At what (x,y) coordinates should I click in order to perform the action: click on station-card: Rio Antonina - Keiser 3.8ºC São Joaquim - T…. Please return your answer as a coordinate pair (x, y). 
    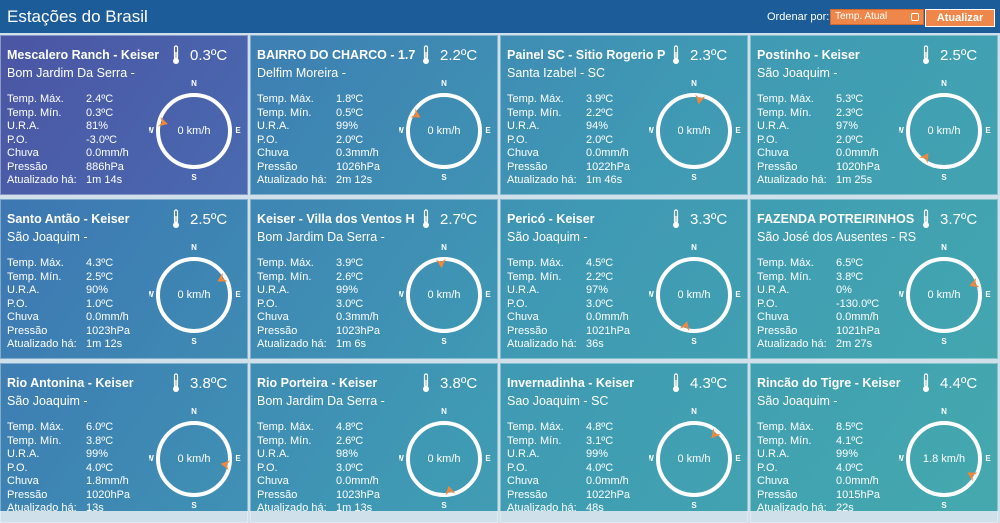
    Looking at the image, I should click on (124, 443).